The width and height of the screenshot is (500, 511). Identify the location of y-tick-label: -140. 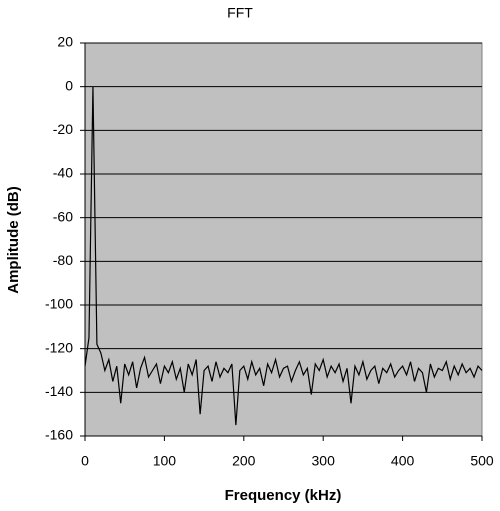
(59, 391).